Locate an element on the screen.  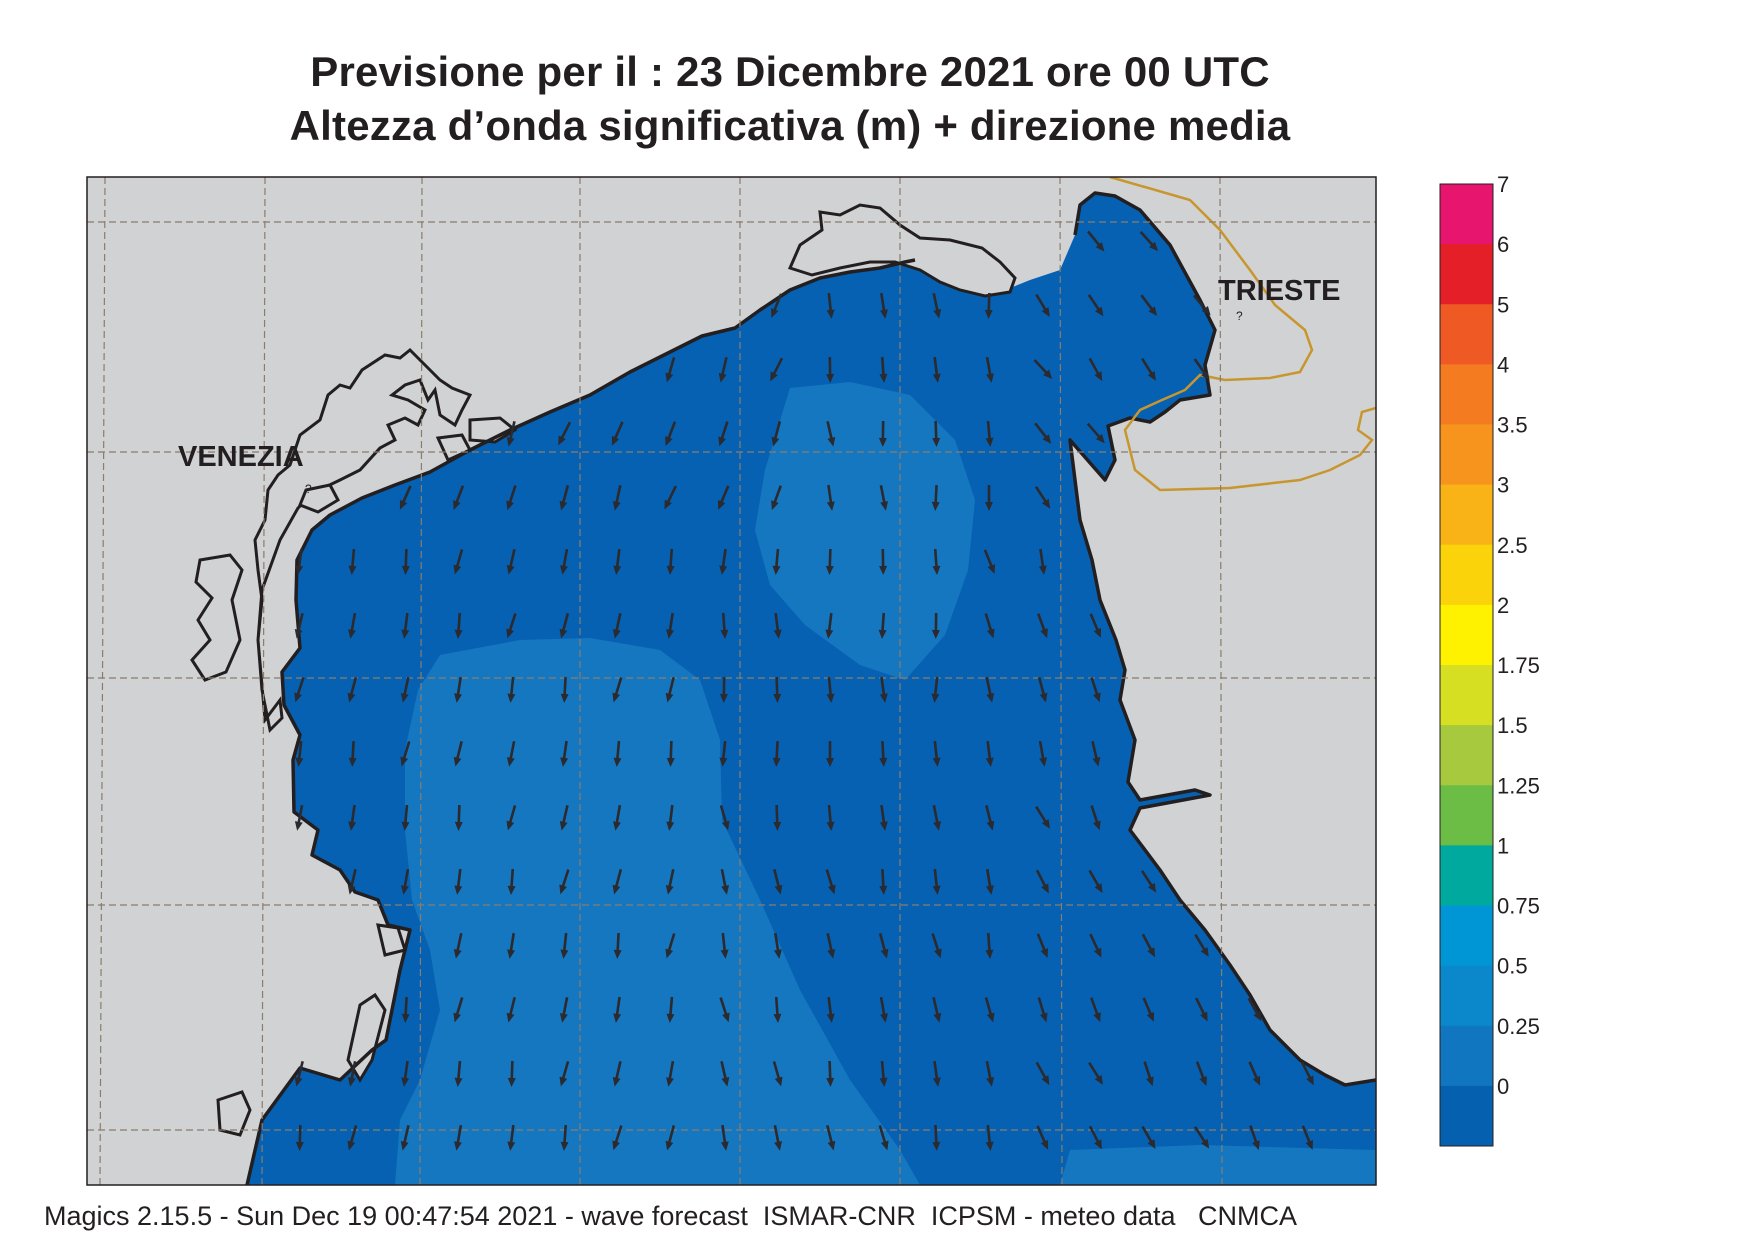
wave-height-legend: 7 6 5 4 3.5 3 2.5 2 1.75 1.5 1.25 1 0.75 0.5 0.25 0 is located at coordinates (1489, 659).